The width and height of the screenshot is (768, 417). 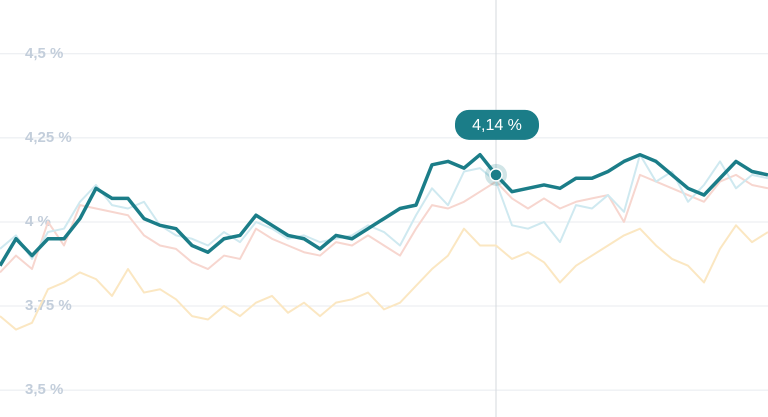 I want to click on y-tick-label: 4 %, so click(x=38, y=221).